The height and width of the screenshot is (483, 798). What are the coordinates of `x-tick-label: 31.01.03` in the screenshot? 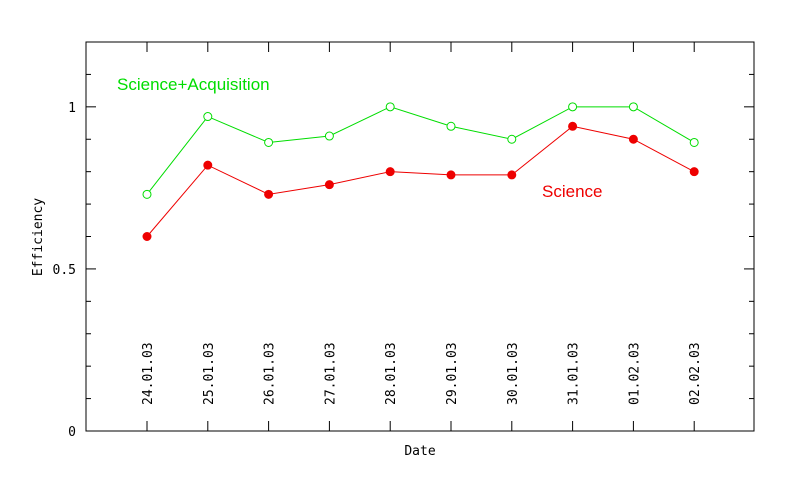 It's located at (574, 373).